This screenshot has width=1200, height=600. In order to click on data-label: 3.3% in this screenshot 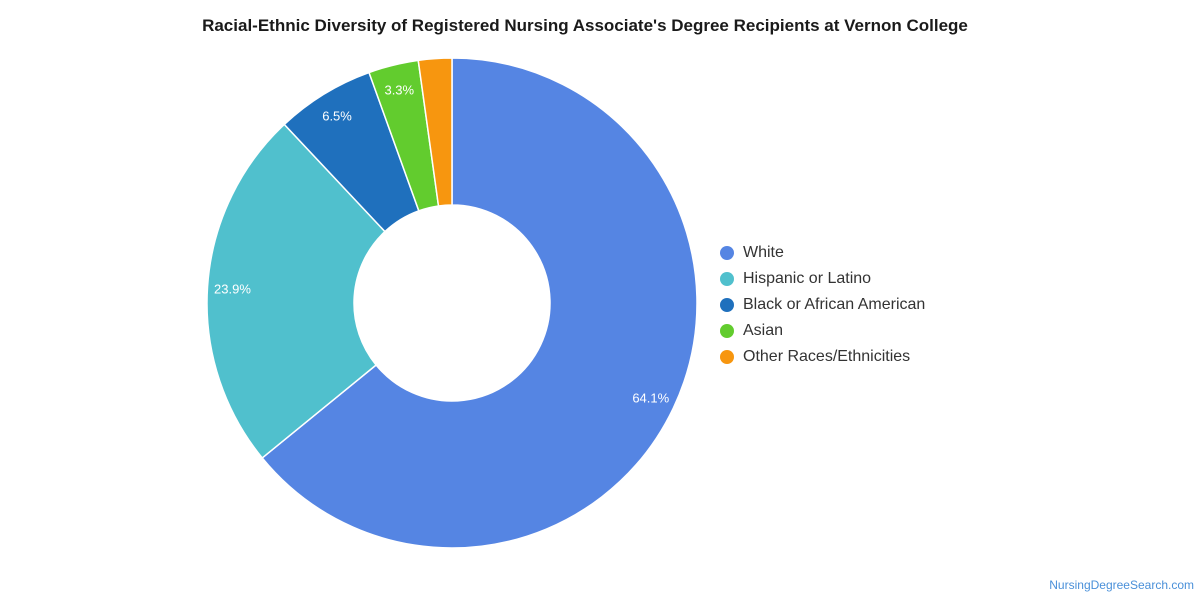, I will do `click(399, 89)`.